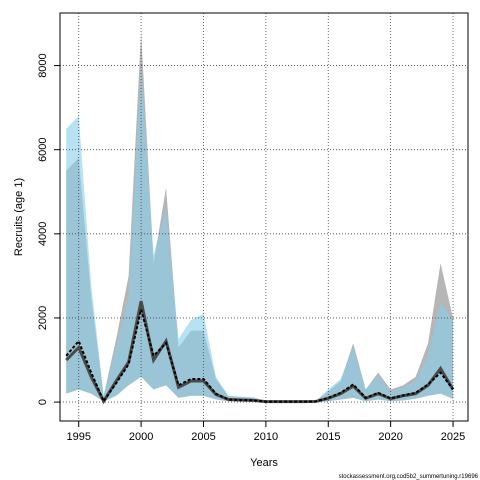 The height and width of the screenshot is (480, 480). I want to click on x-tick-label: 2005, so click(203, 437).